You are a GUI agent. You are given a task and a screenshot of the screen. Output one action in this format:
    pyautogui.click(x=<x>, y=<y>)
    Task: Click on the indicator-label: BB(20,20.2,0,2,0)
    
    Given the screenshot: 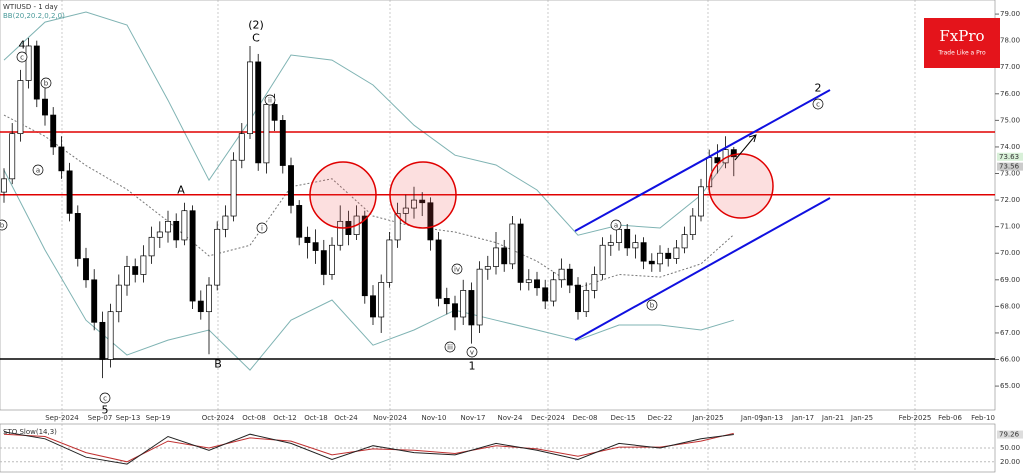 What is the action you would take?
    pyautogui.click(x=34, y=16)
    